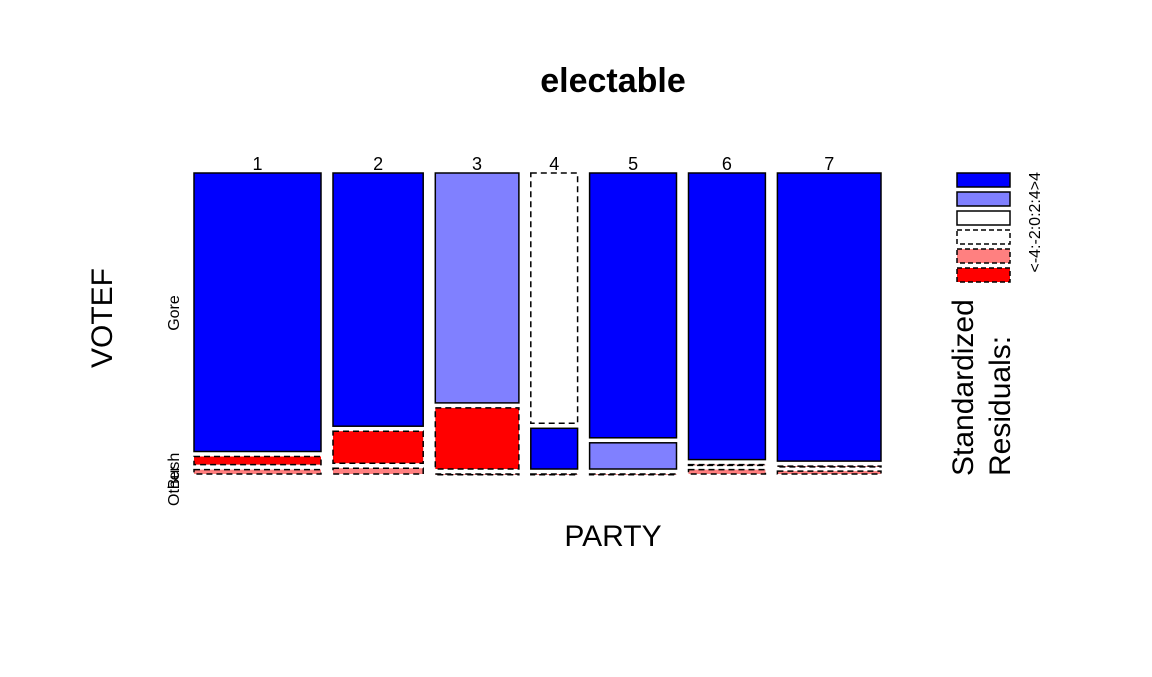  I want to click on level-label-other: Other, so click(174, 485).